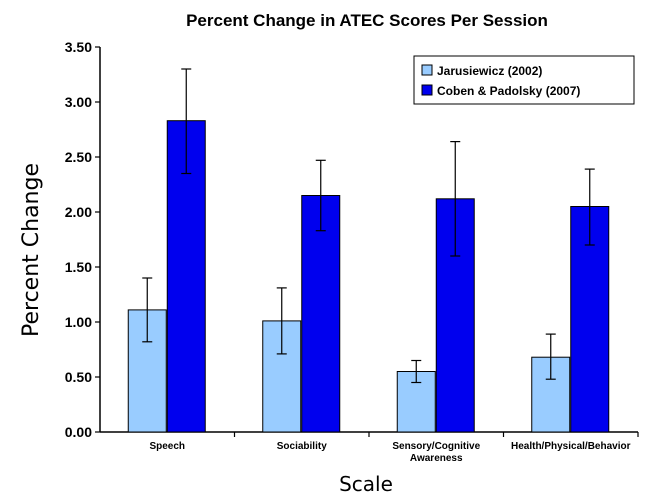  What do you see at coordinates (78, 377) in the screenshot?
I see `y-tick-label: 0.50` at bounding box center [78, 377].